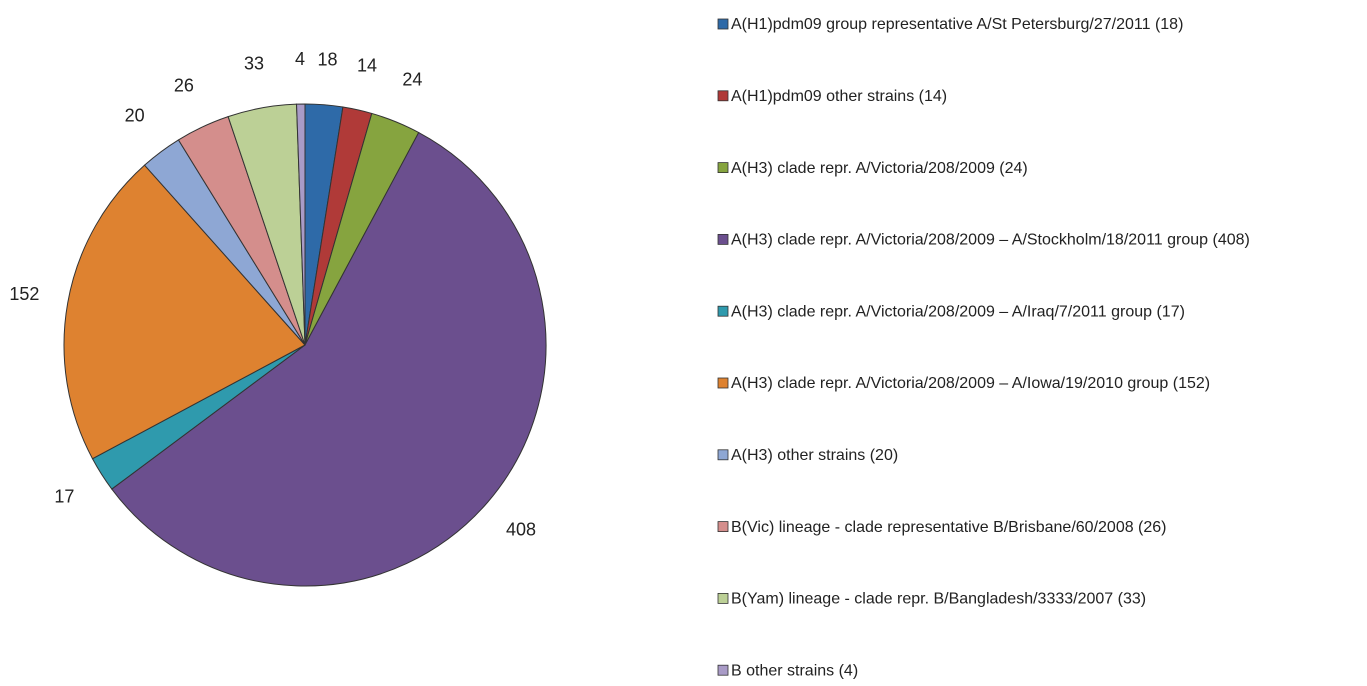  I want to click on data-label: 26, so click(184, 86).